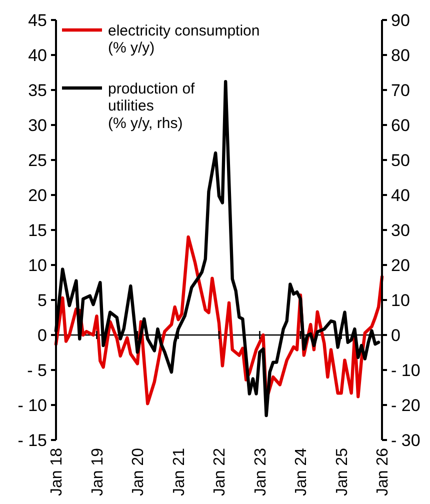 The width and height of the screenshot is (430, 504). I want to click on y-tick-label: 15, so click(37, 230).